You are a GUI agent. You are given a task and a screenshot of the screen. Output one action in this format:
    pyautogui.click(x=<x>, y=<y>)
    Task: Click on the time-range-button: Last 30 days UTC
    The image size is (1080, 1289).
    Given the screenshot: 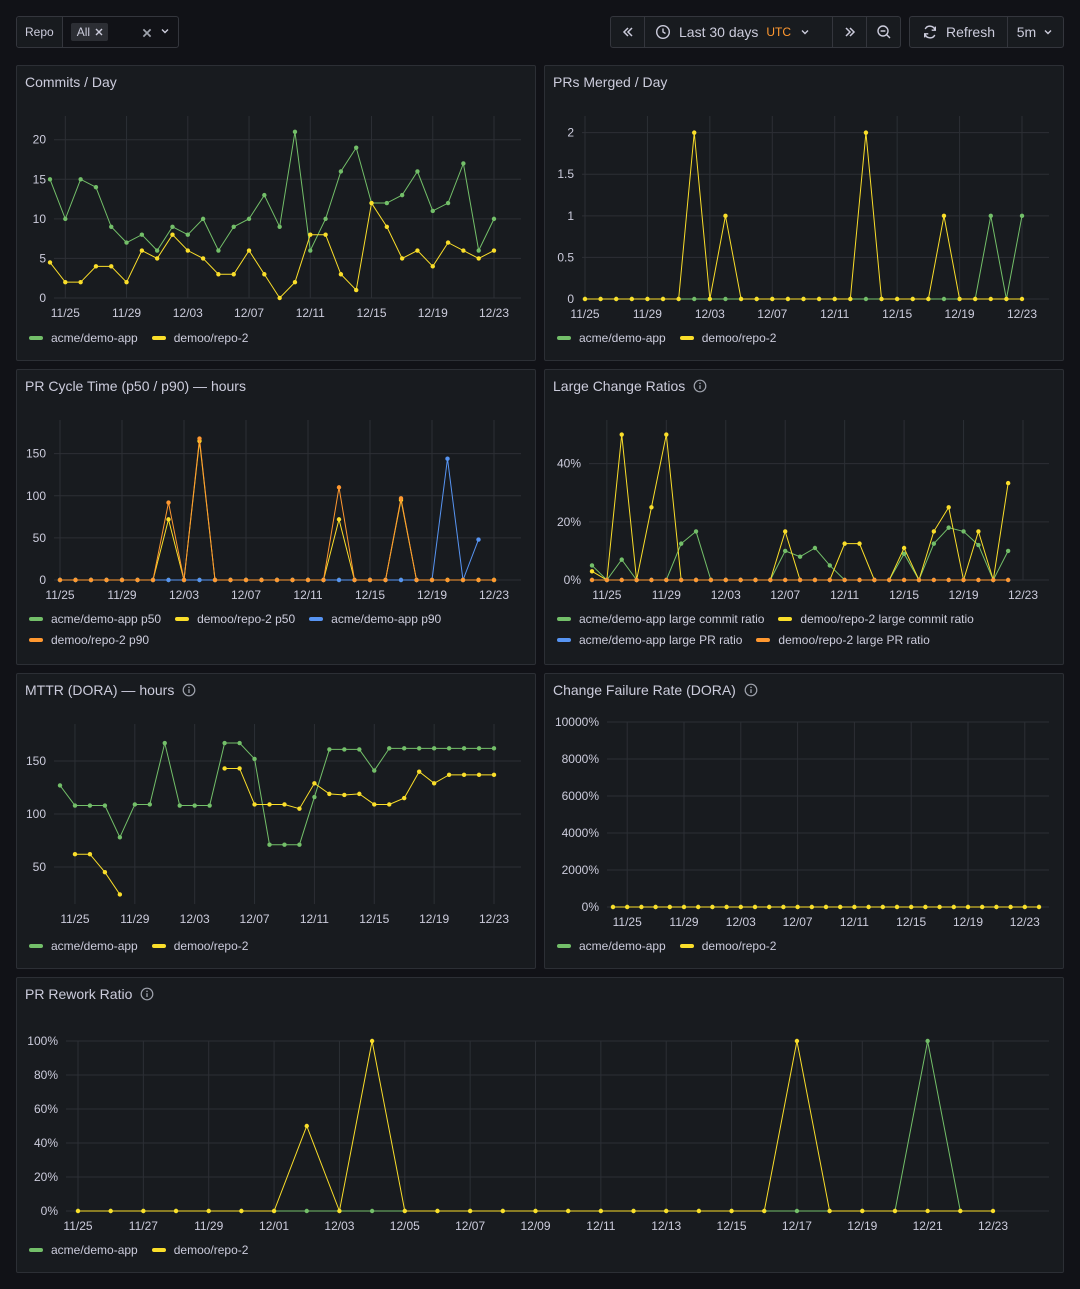 What is the action you would take?
    pyautogui.click(x=739, y=32)
    